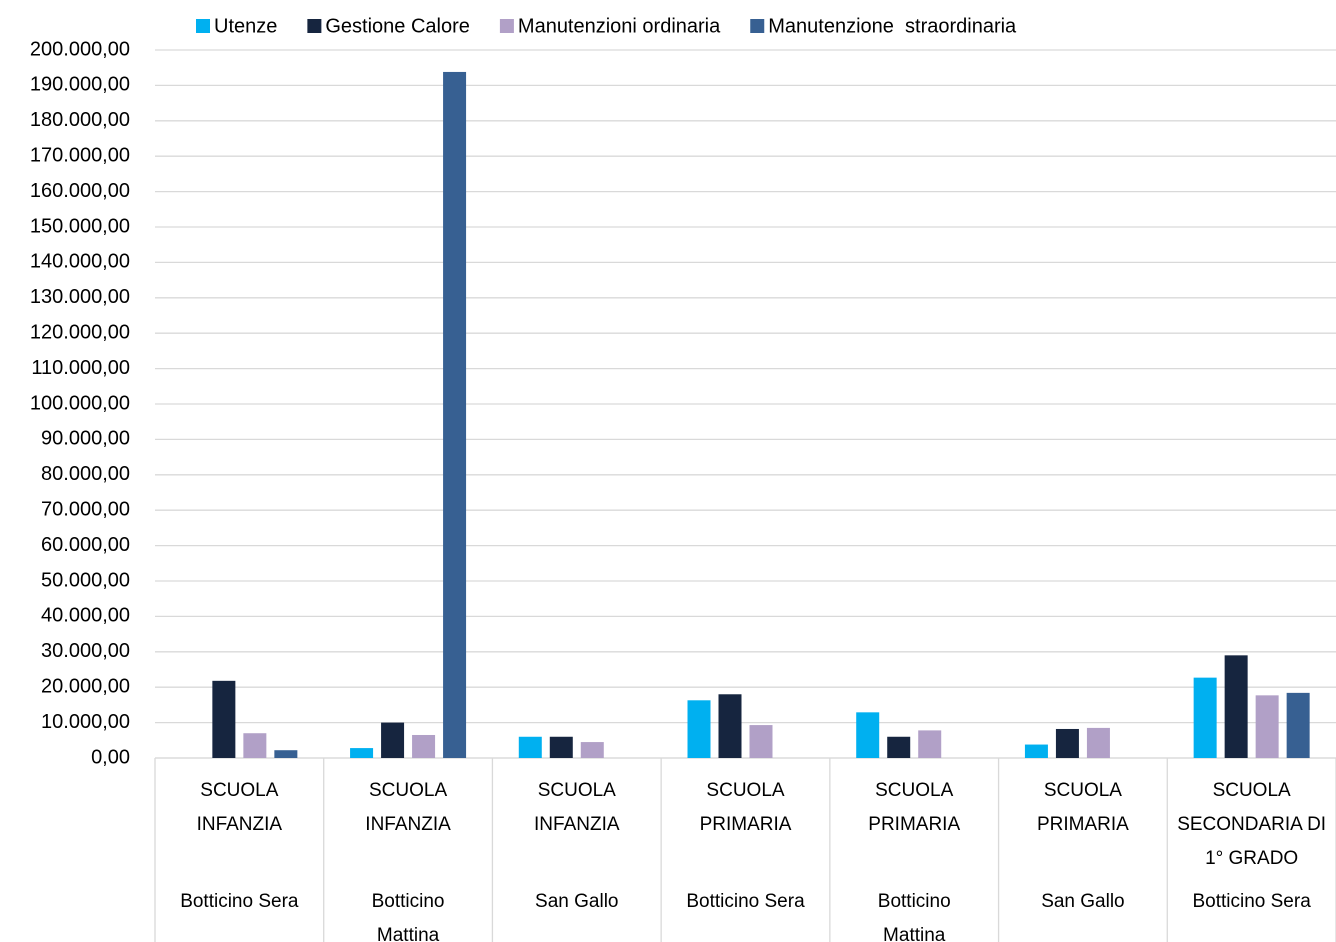 The image size is (1336, 942). What do you see at coordinates (85, 651) in the screenshot?
I see `y-tick-label: 30.000,00` at bounding box center [85, 651].